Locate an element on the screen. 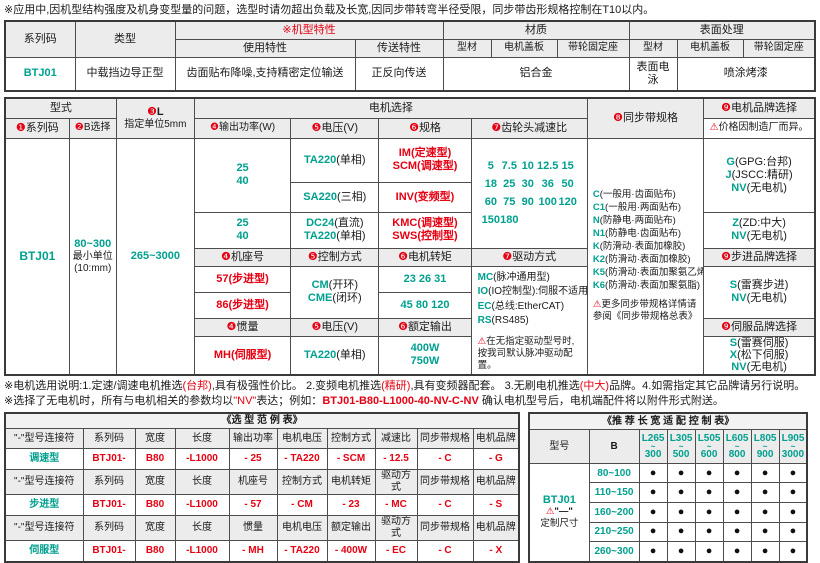 The height and width of the screenshot is (563, 820). spec-im-scm-cell: IM(定速型) SCM(调速型) is located at coordinates (425, 160).